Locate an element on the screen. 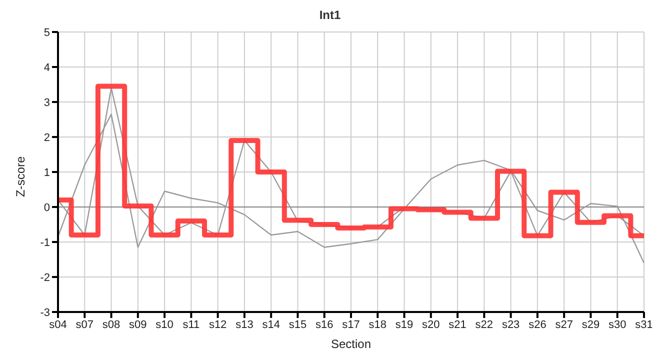 This screenshot has height=360, width=660. x-tick-label: s08 is located at coordinates (111, 324).